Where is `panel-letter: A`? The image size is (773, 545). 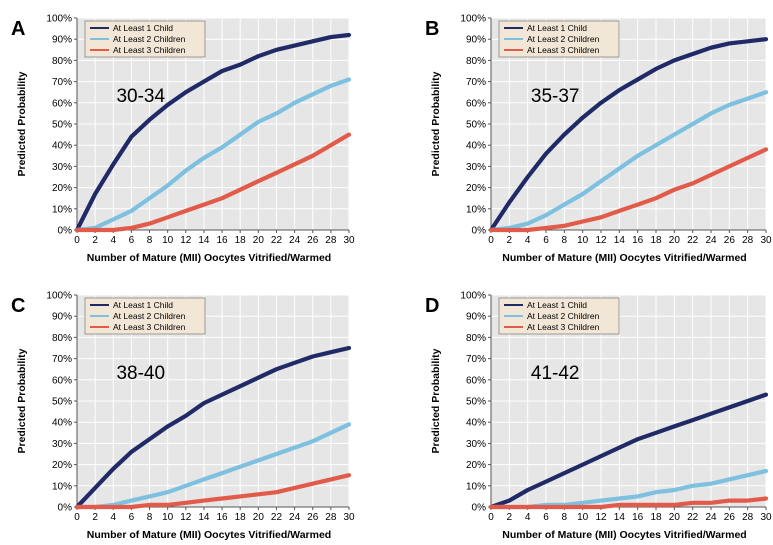
panel-letter: A is located at coordinates (18, 29).